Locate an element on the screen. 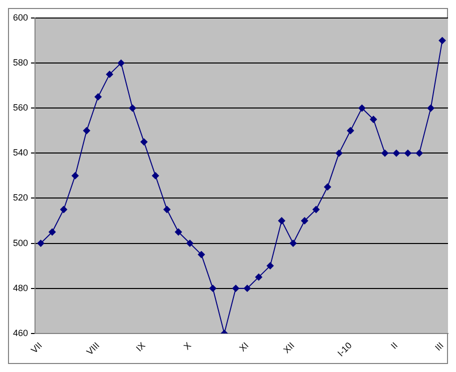 The width and height of the screenshot is (456, 372). x-tick-label: VII is located at coordinates (36, 348).